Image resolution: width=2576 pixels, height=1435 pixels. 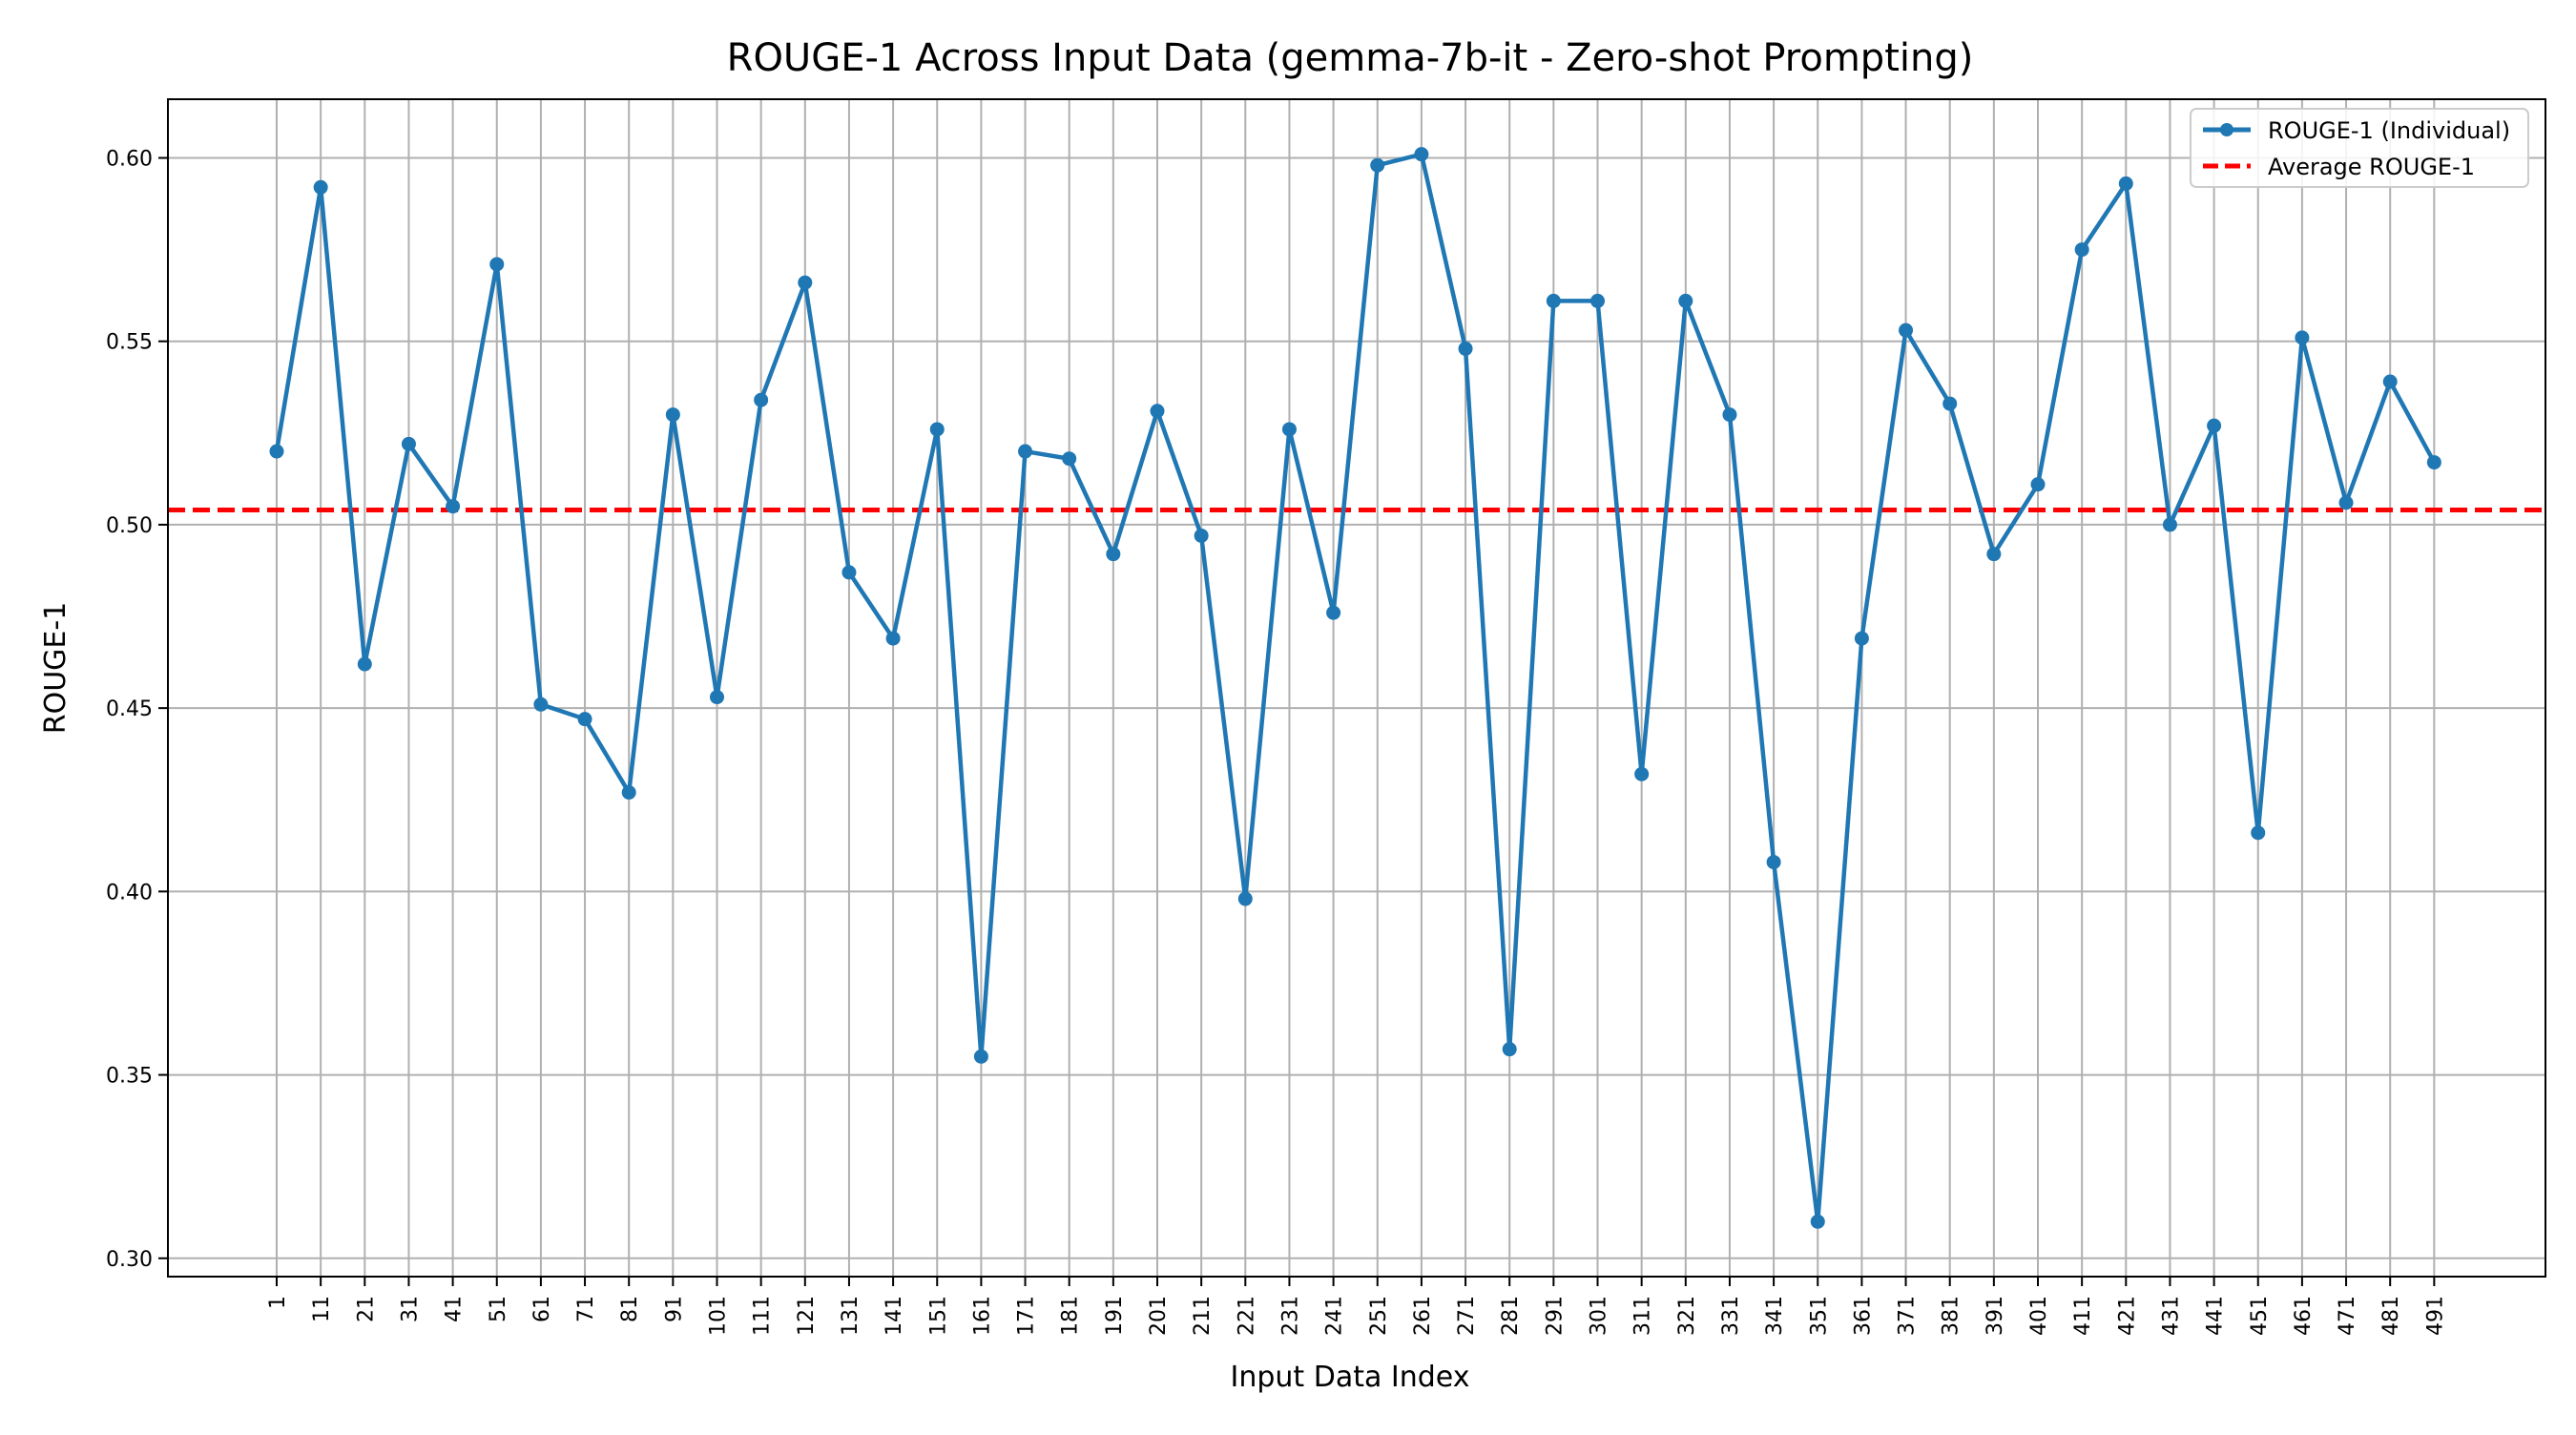 What do you see at coordinates (322, 1309) in the screenshot?
I see `x-tick-label: 11` at bounding box center [322, 1309].